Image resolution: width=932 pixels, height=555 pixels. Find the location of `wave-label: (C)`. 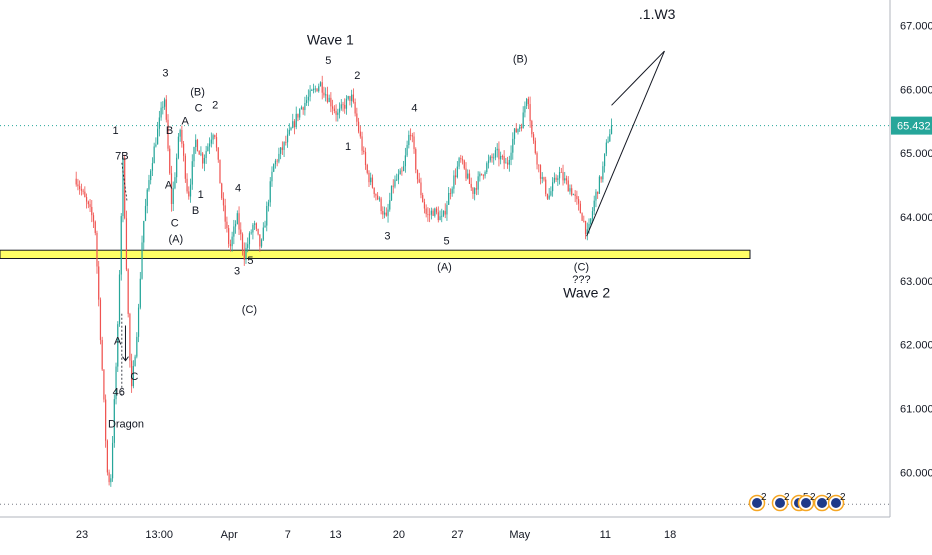

wave-label: (C) is located at coordinates (581, 268).